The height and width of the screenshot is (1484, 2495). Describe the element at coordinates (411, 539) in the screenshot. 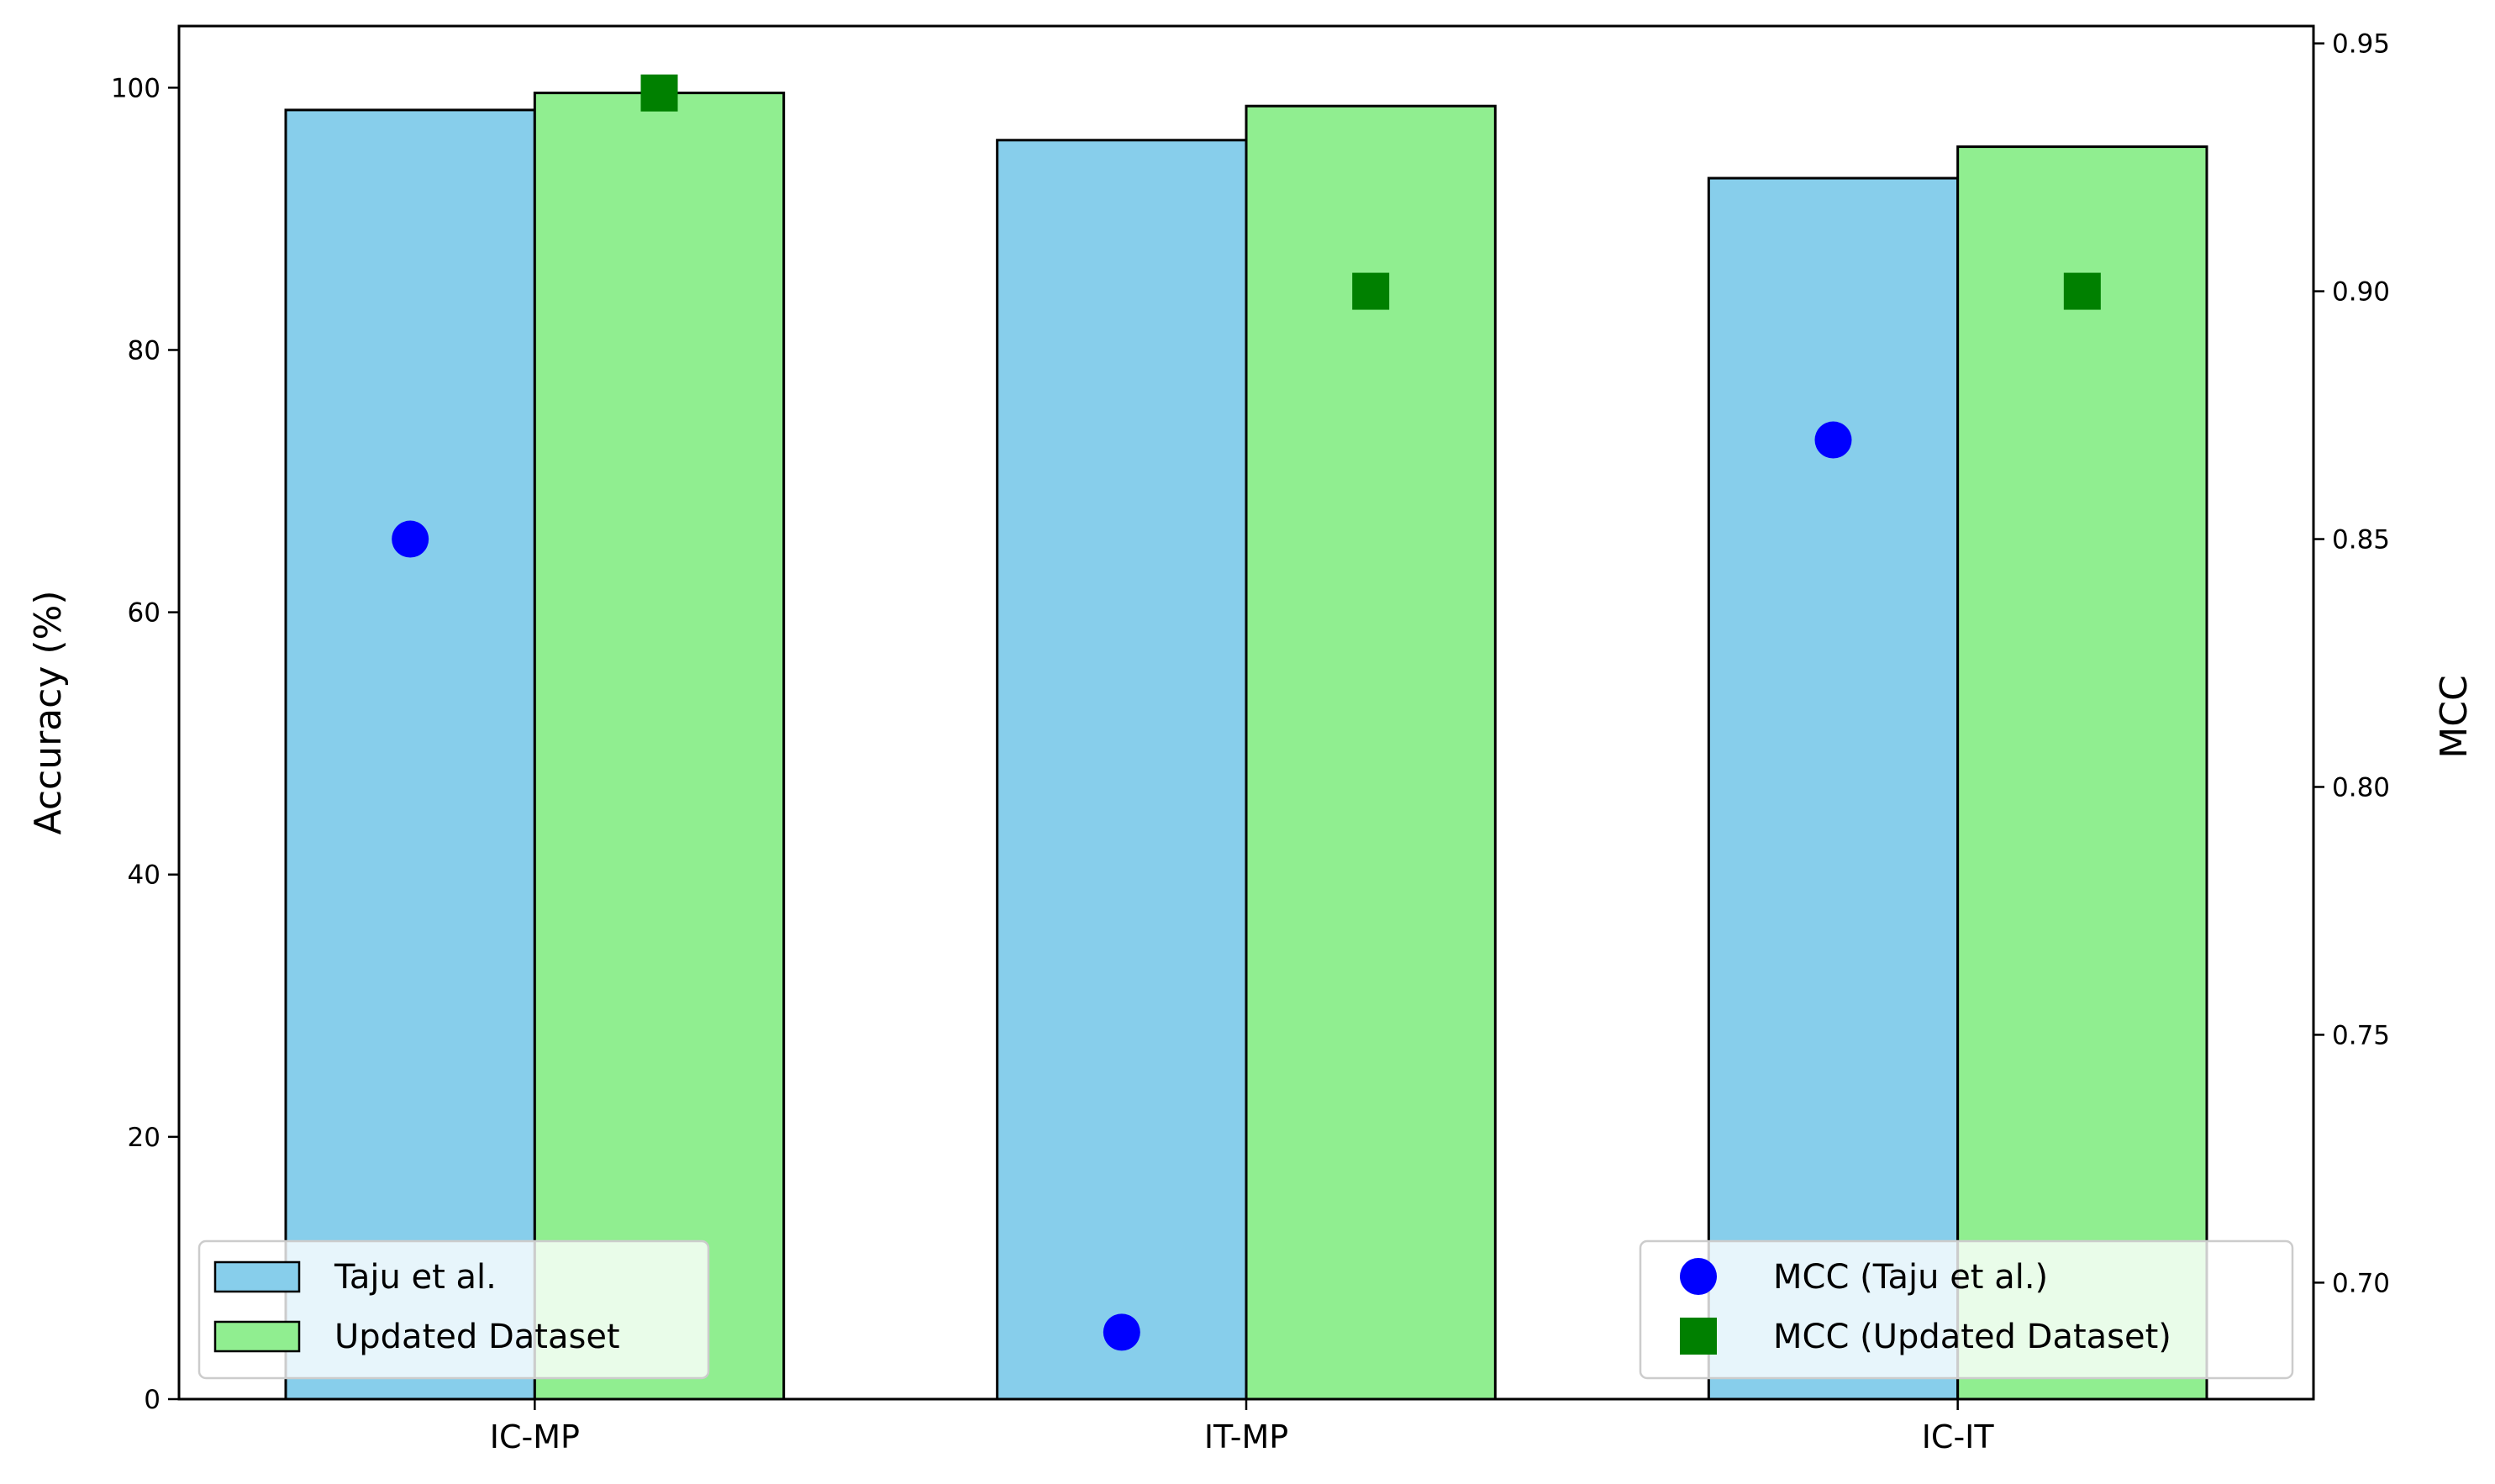

I see `marker-mcc-taju-ic-mp` at that location.